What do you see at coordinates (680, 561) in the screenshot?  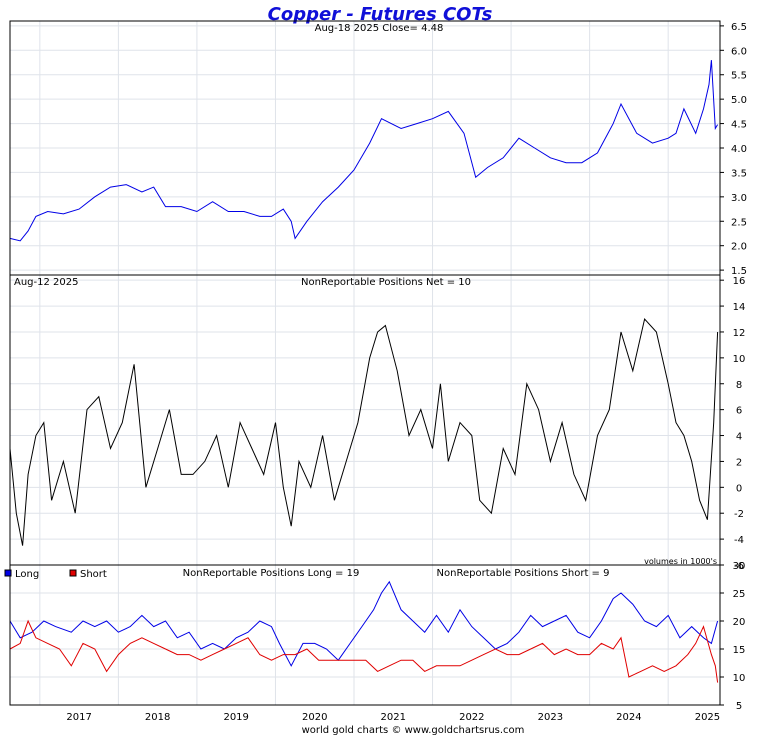 I see `volumes-note: volumes in 1000's` at bounding box center [680, 561].